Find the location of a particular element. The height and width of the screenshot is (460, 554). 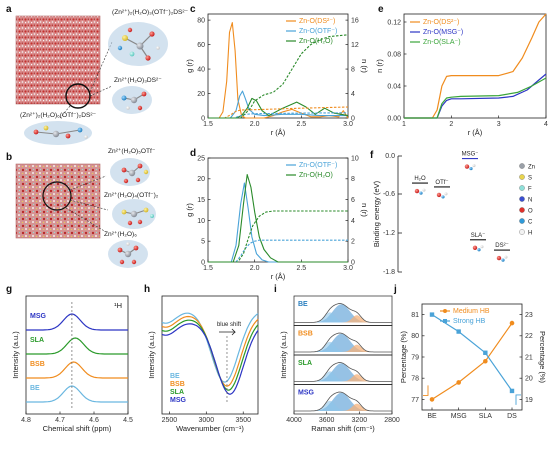

y2-axis-label: n (r) is located at coordinates (364, 66).